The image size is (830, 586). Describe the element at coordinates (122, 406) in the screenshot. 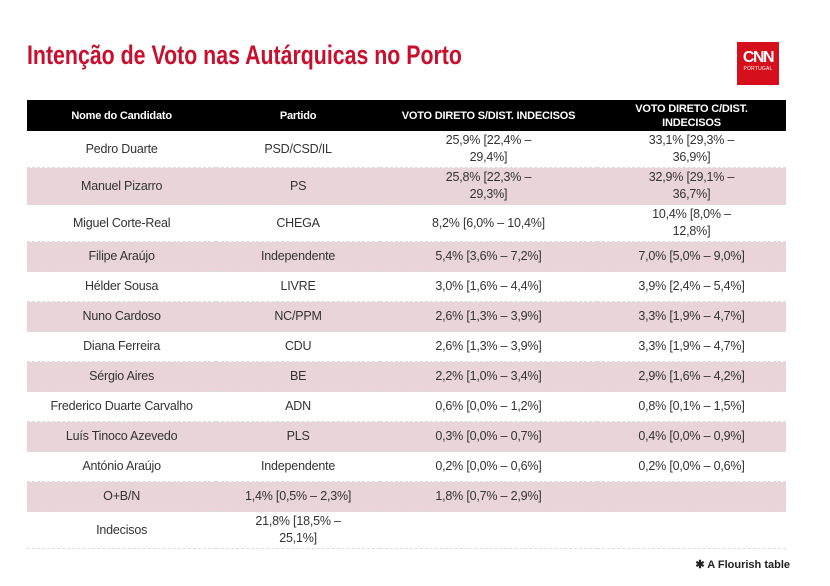

I see `candidate-name-cell: Frederico Duarte Carvalho` at that location.